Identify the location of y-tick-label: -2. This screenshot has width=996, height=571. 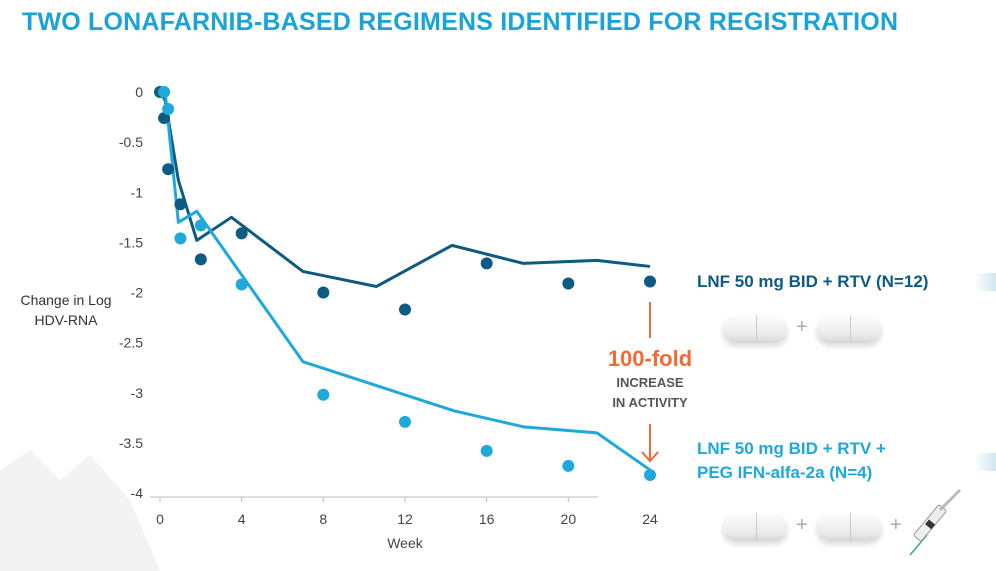
(137, 293).